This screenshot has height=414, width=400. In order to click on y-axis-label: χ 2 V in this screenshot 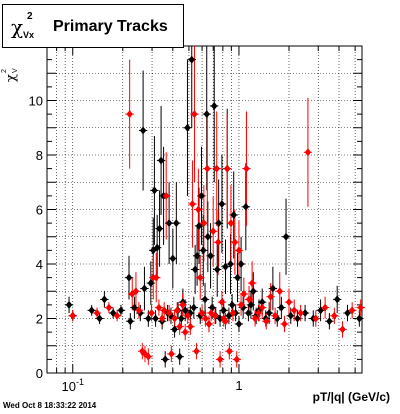, I will do `click(12, 74)`.